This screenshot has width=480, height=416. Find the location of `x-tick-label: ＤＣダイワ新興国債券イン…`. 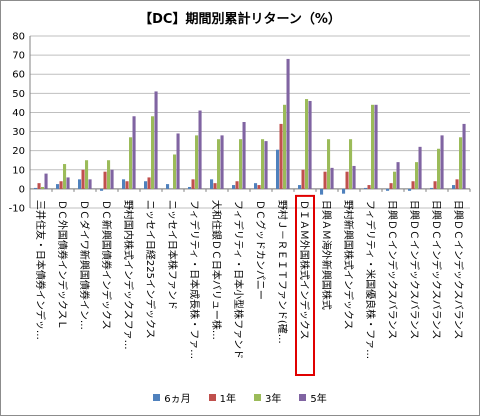

x-tick-label: ＤＣダイワ新興国債券イン… is located at coordinates (84, 265).